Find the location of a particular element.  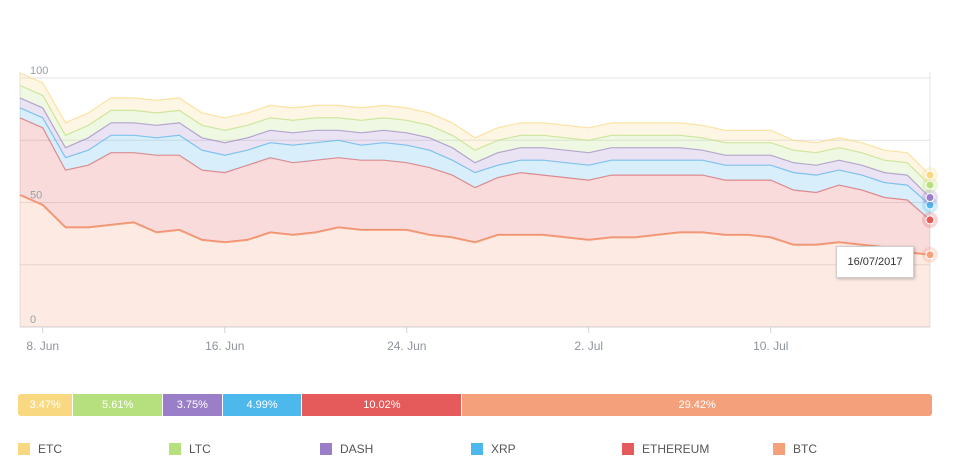

x-tick-label: 2. Jul is located at coordinates (588, 346).